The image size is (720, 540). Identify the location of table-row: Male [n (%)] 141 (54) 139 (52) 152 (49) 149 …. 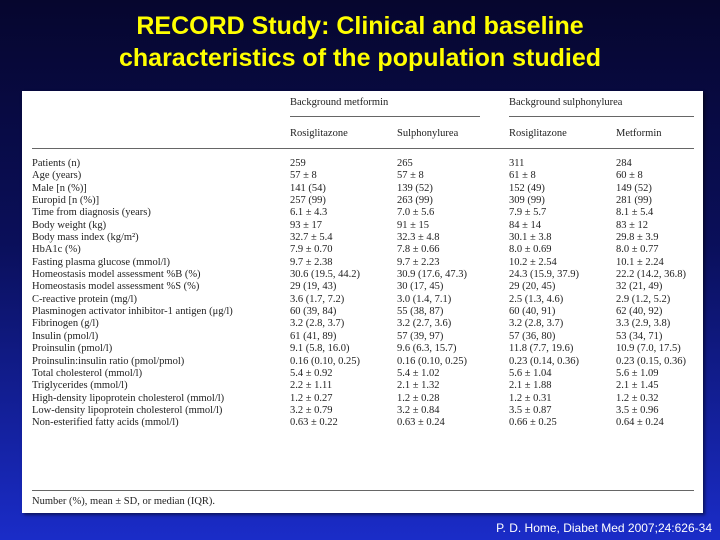
(367, 189).